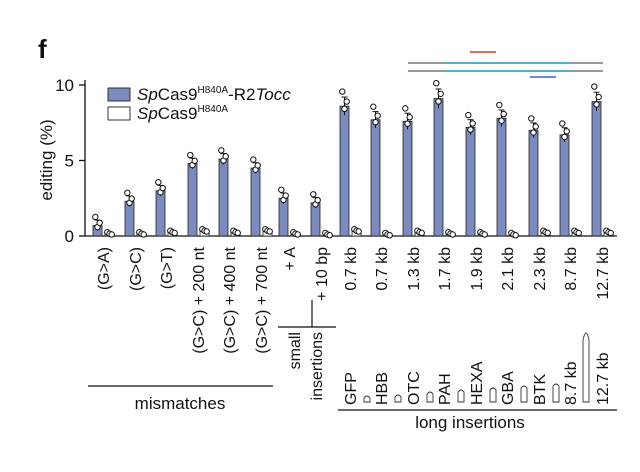  I want to click on x-tick-label: (G>C) + 200 nt, so click(199, 299).